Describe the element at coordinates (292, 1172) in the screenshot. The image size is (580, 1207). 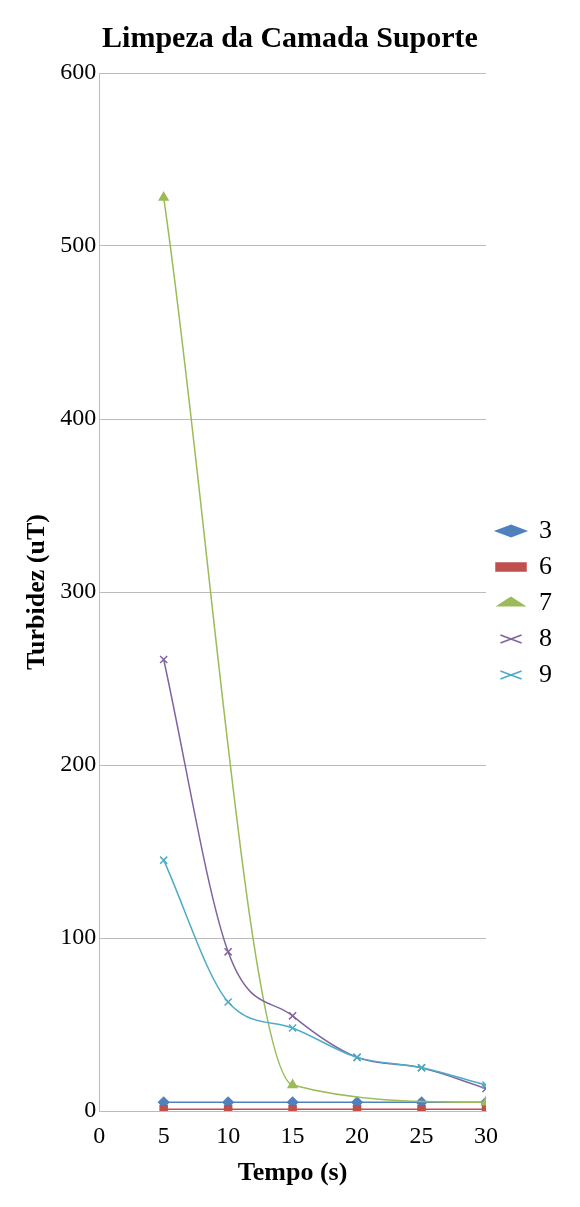
I see `x-axis-title: Tempo (s)` at that location.